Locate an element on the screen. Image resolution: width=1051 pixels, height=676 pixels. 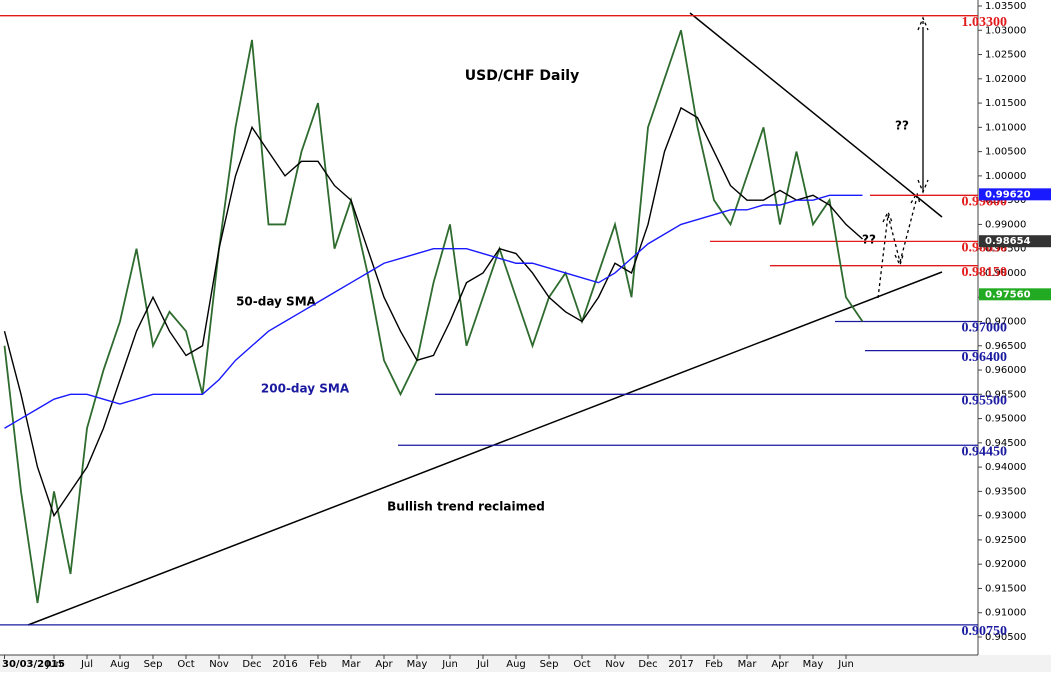
annotation: Bullish trend reclaimed is located at coordinates (466, 507).